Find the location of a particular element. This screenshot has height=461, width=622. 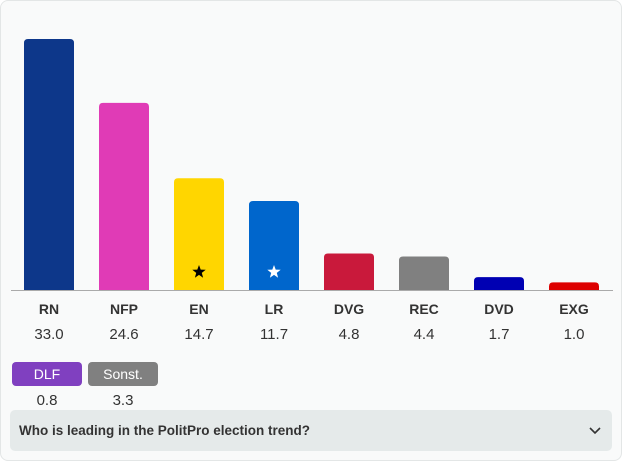

category-label: NFP is located at coordinates (124, 309).